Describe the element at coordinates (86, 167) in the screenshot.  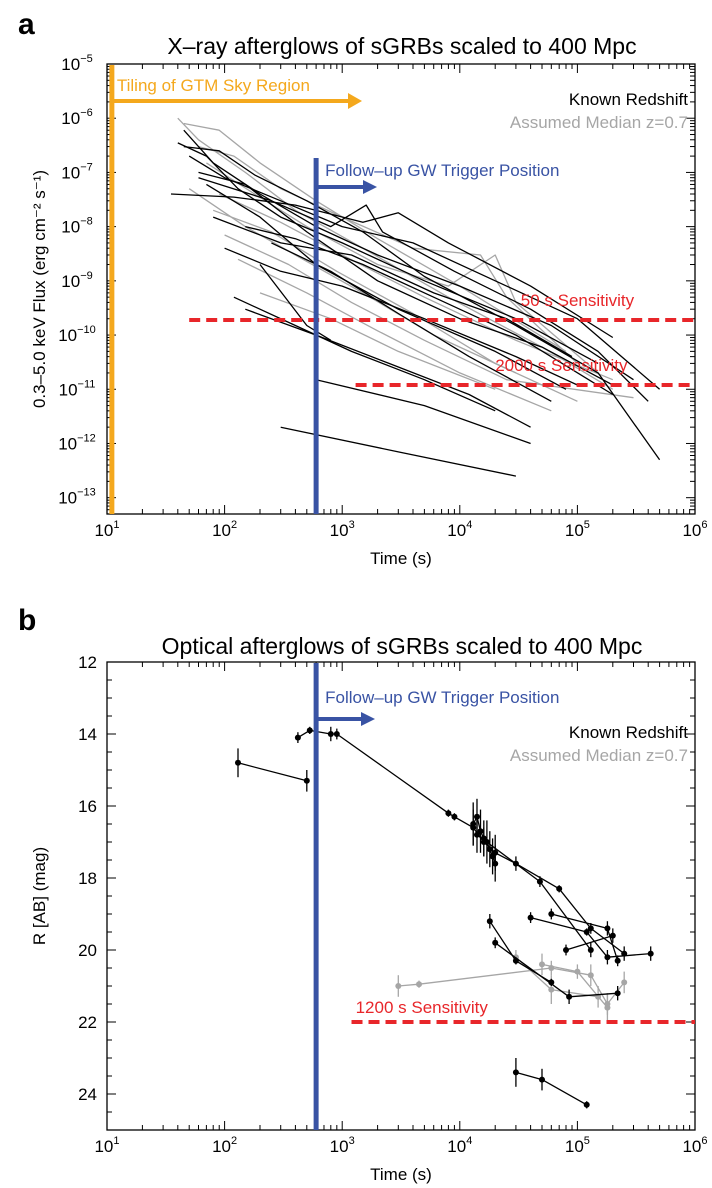
I see `y-tick-label-exp: −7` at that location.